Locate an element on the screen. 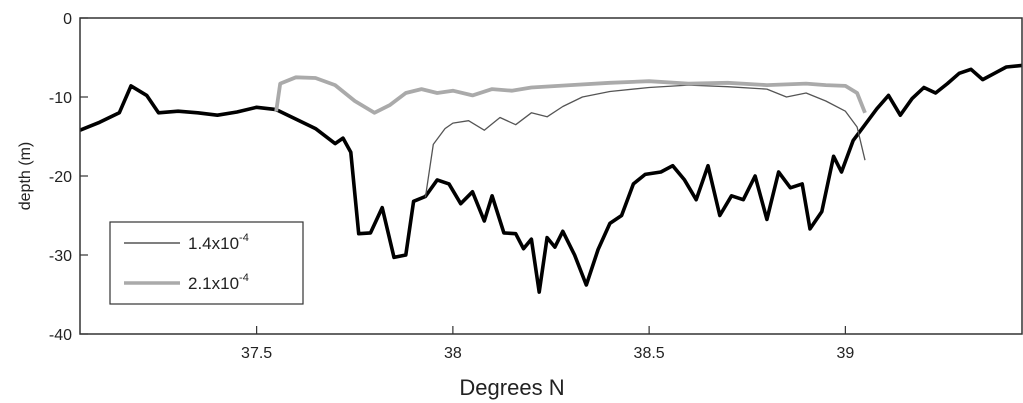  y-tick-label: -10 is located at coordinates (60, 98).